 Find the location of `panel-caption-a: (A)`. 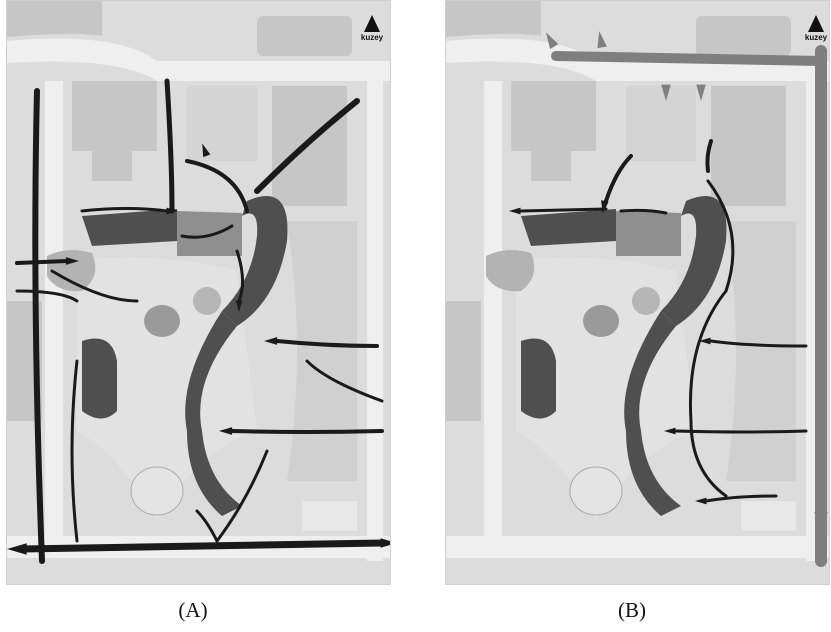

panel-caption-a: (A) is located at coordinates (193, 610).